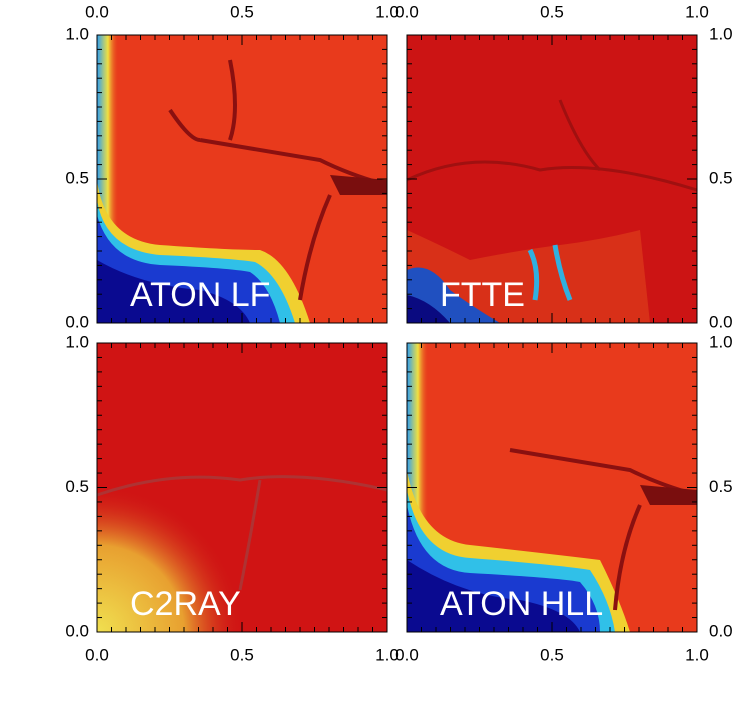 Image resolution: width=752 pixels, height=708 pixels. Describe the element at coordinates (482, 295) in the screenshot. I see `panel-title: FTTE` at that location.